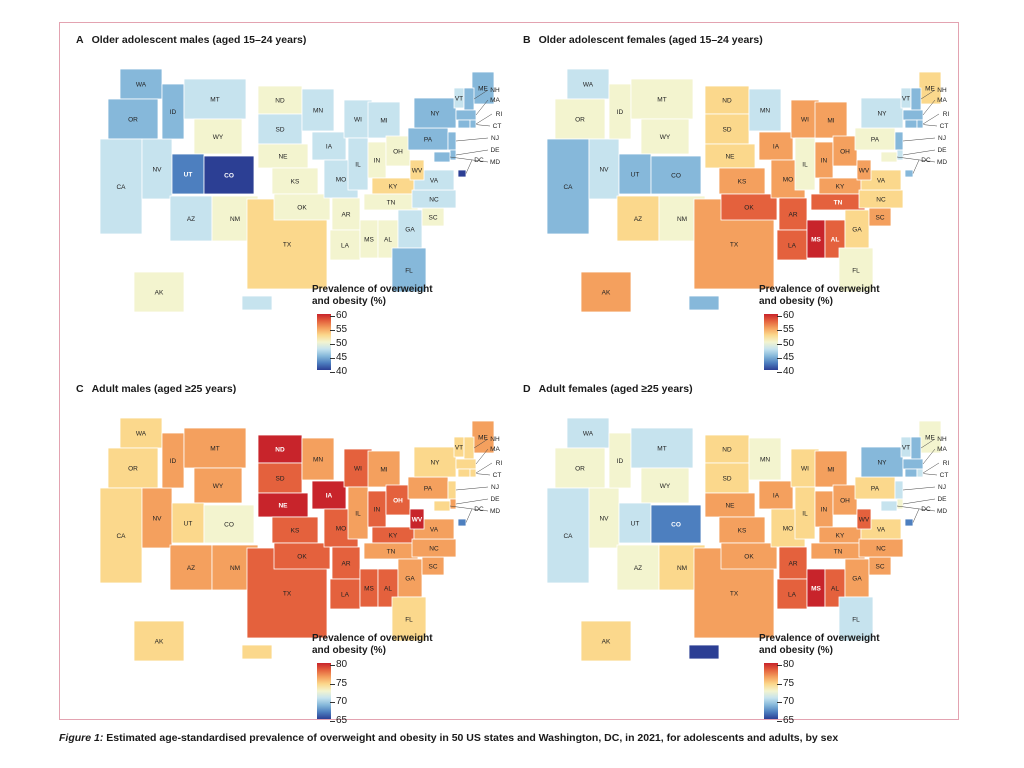  What do you see at coordinates (899, 490) in the screenshot?
I see `state-nj` at bounding box center [899, 490].